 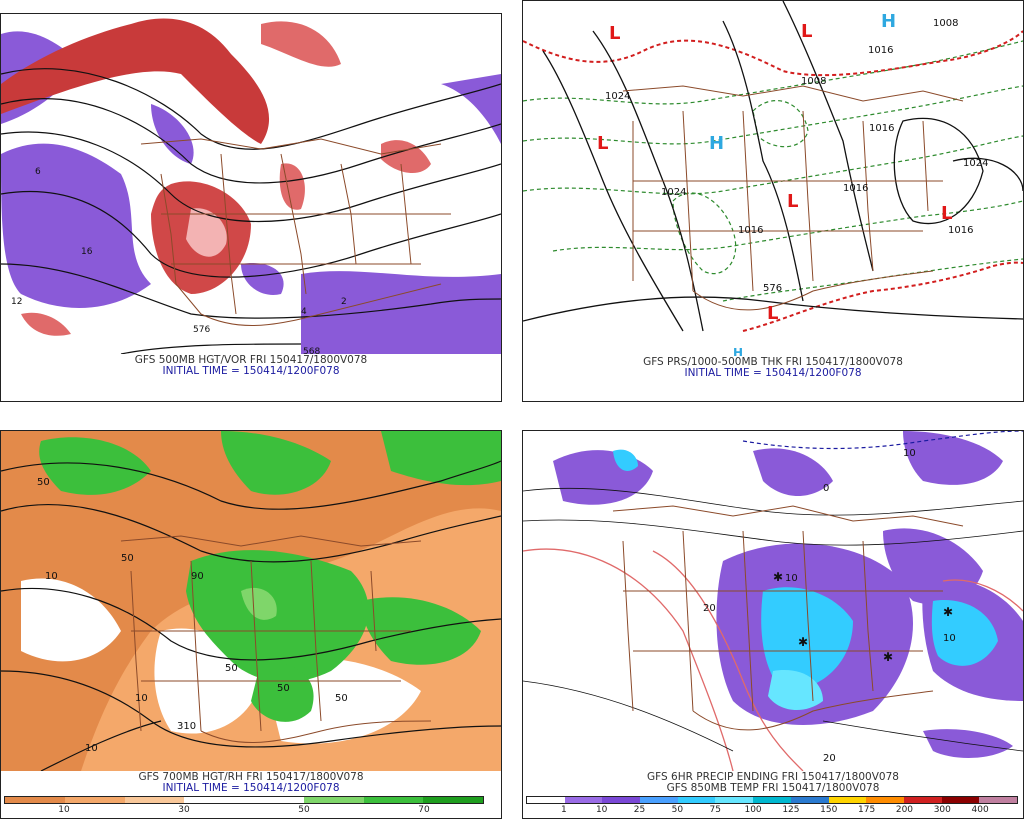 What do you see at coordinates (201, 330) in the screenshot?
I see `contour-label: 576` at bounding box center [201, 330].